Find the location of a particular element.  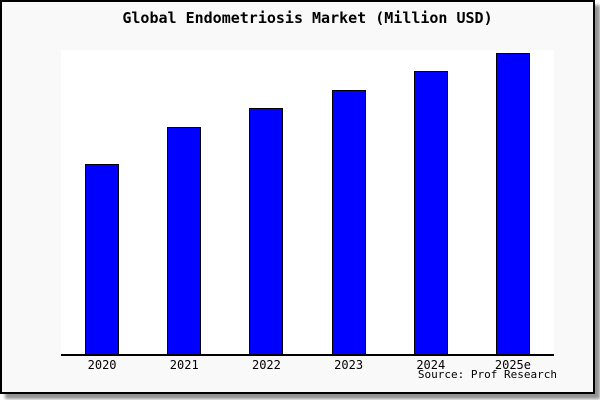

bar-slot-2025e is located at coordinates (513, 202).